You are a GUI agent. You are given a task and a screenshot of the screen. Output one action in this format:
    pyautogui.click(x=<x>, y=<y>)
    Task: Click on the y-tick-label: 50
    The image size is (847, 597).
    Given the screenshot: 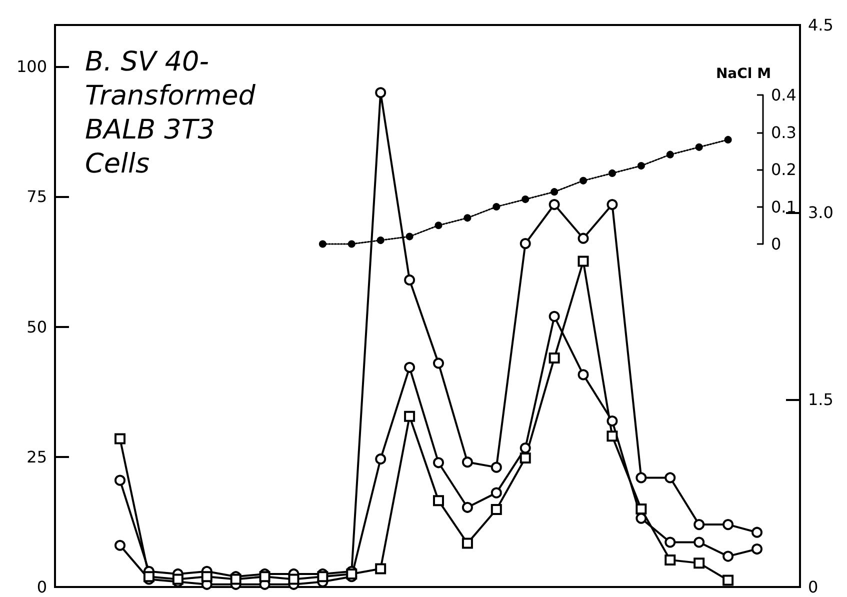 What is the action you would take?
    pyautogui.click(x=36, y=326)
    